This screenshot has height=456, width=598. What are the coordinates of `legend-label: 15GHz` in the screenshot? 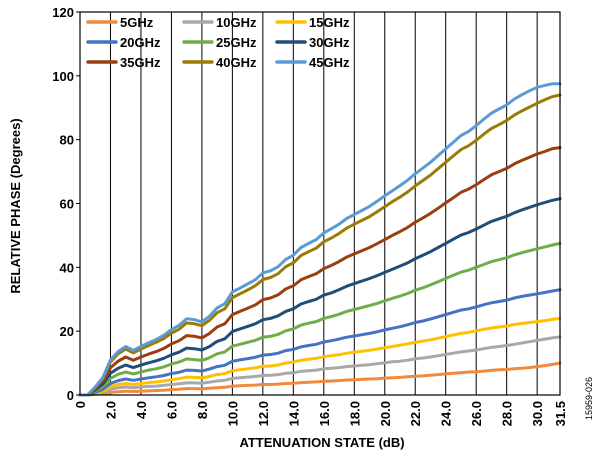 It's located at (329, 22).